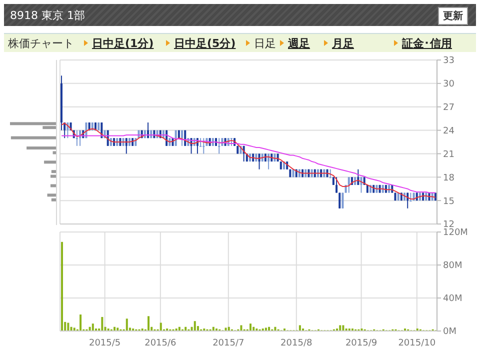 Image resolution: width=480 pixels, height=362 pixels. Describe the element at coordinates (265, 43) in the screenshot. I see `text: 日足` at that location.